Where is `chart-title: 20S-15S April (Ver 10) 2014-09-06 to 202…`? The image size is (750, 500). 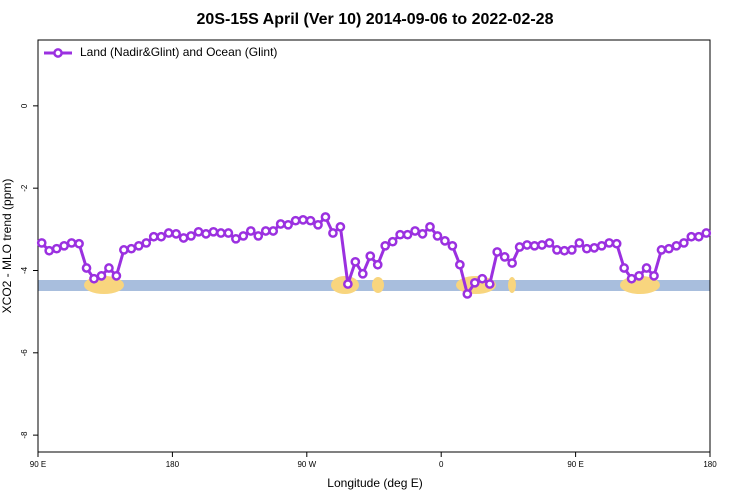 chart-title: 20S-15S April (Ver 10) 2014-09-06 to 202… is located at coordinates (375, 19).